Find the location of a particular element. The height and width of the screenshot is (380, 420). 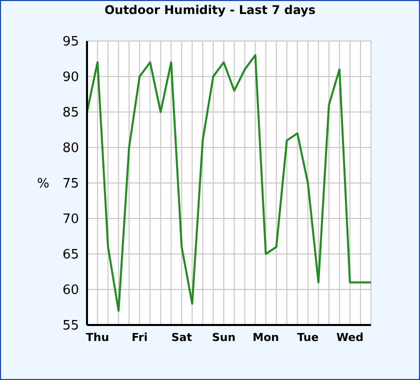

x-tick-label: Tue is located at coordinates (308, 337).